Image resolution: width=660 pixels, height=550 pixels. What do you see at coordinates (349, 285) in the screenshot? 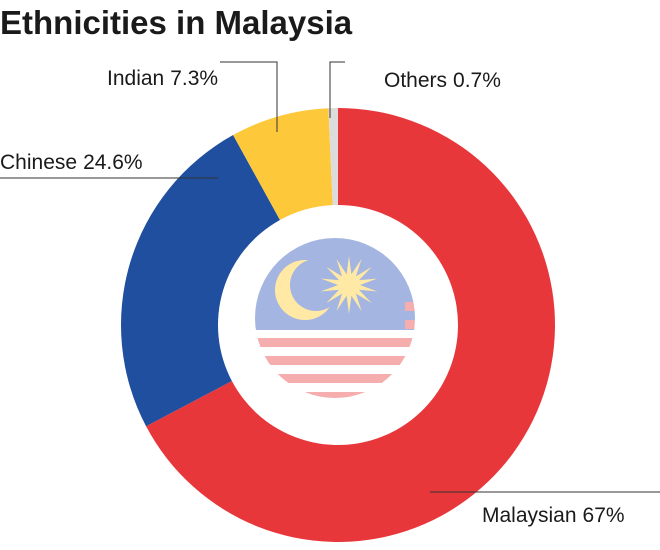
I see `flag-star` at bounding box center [349, 285].